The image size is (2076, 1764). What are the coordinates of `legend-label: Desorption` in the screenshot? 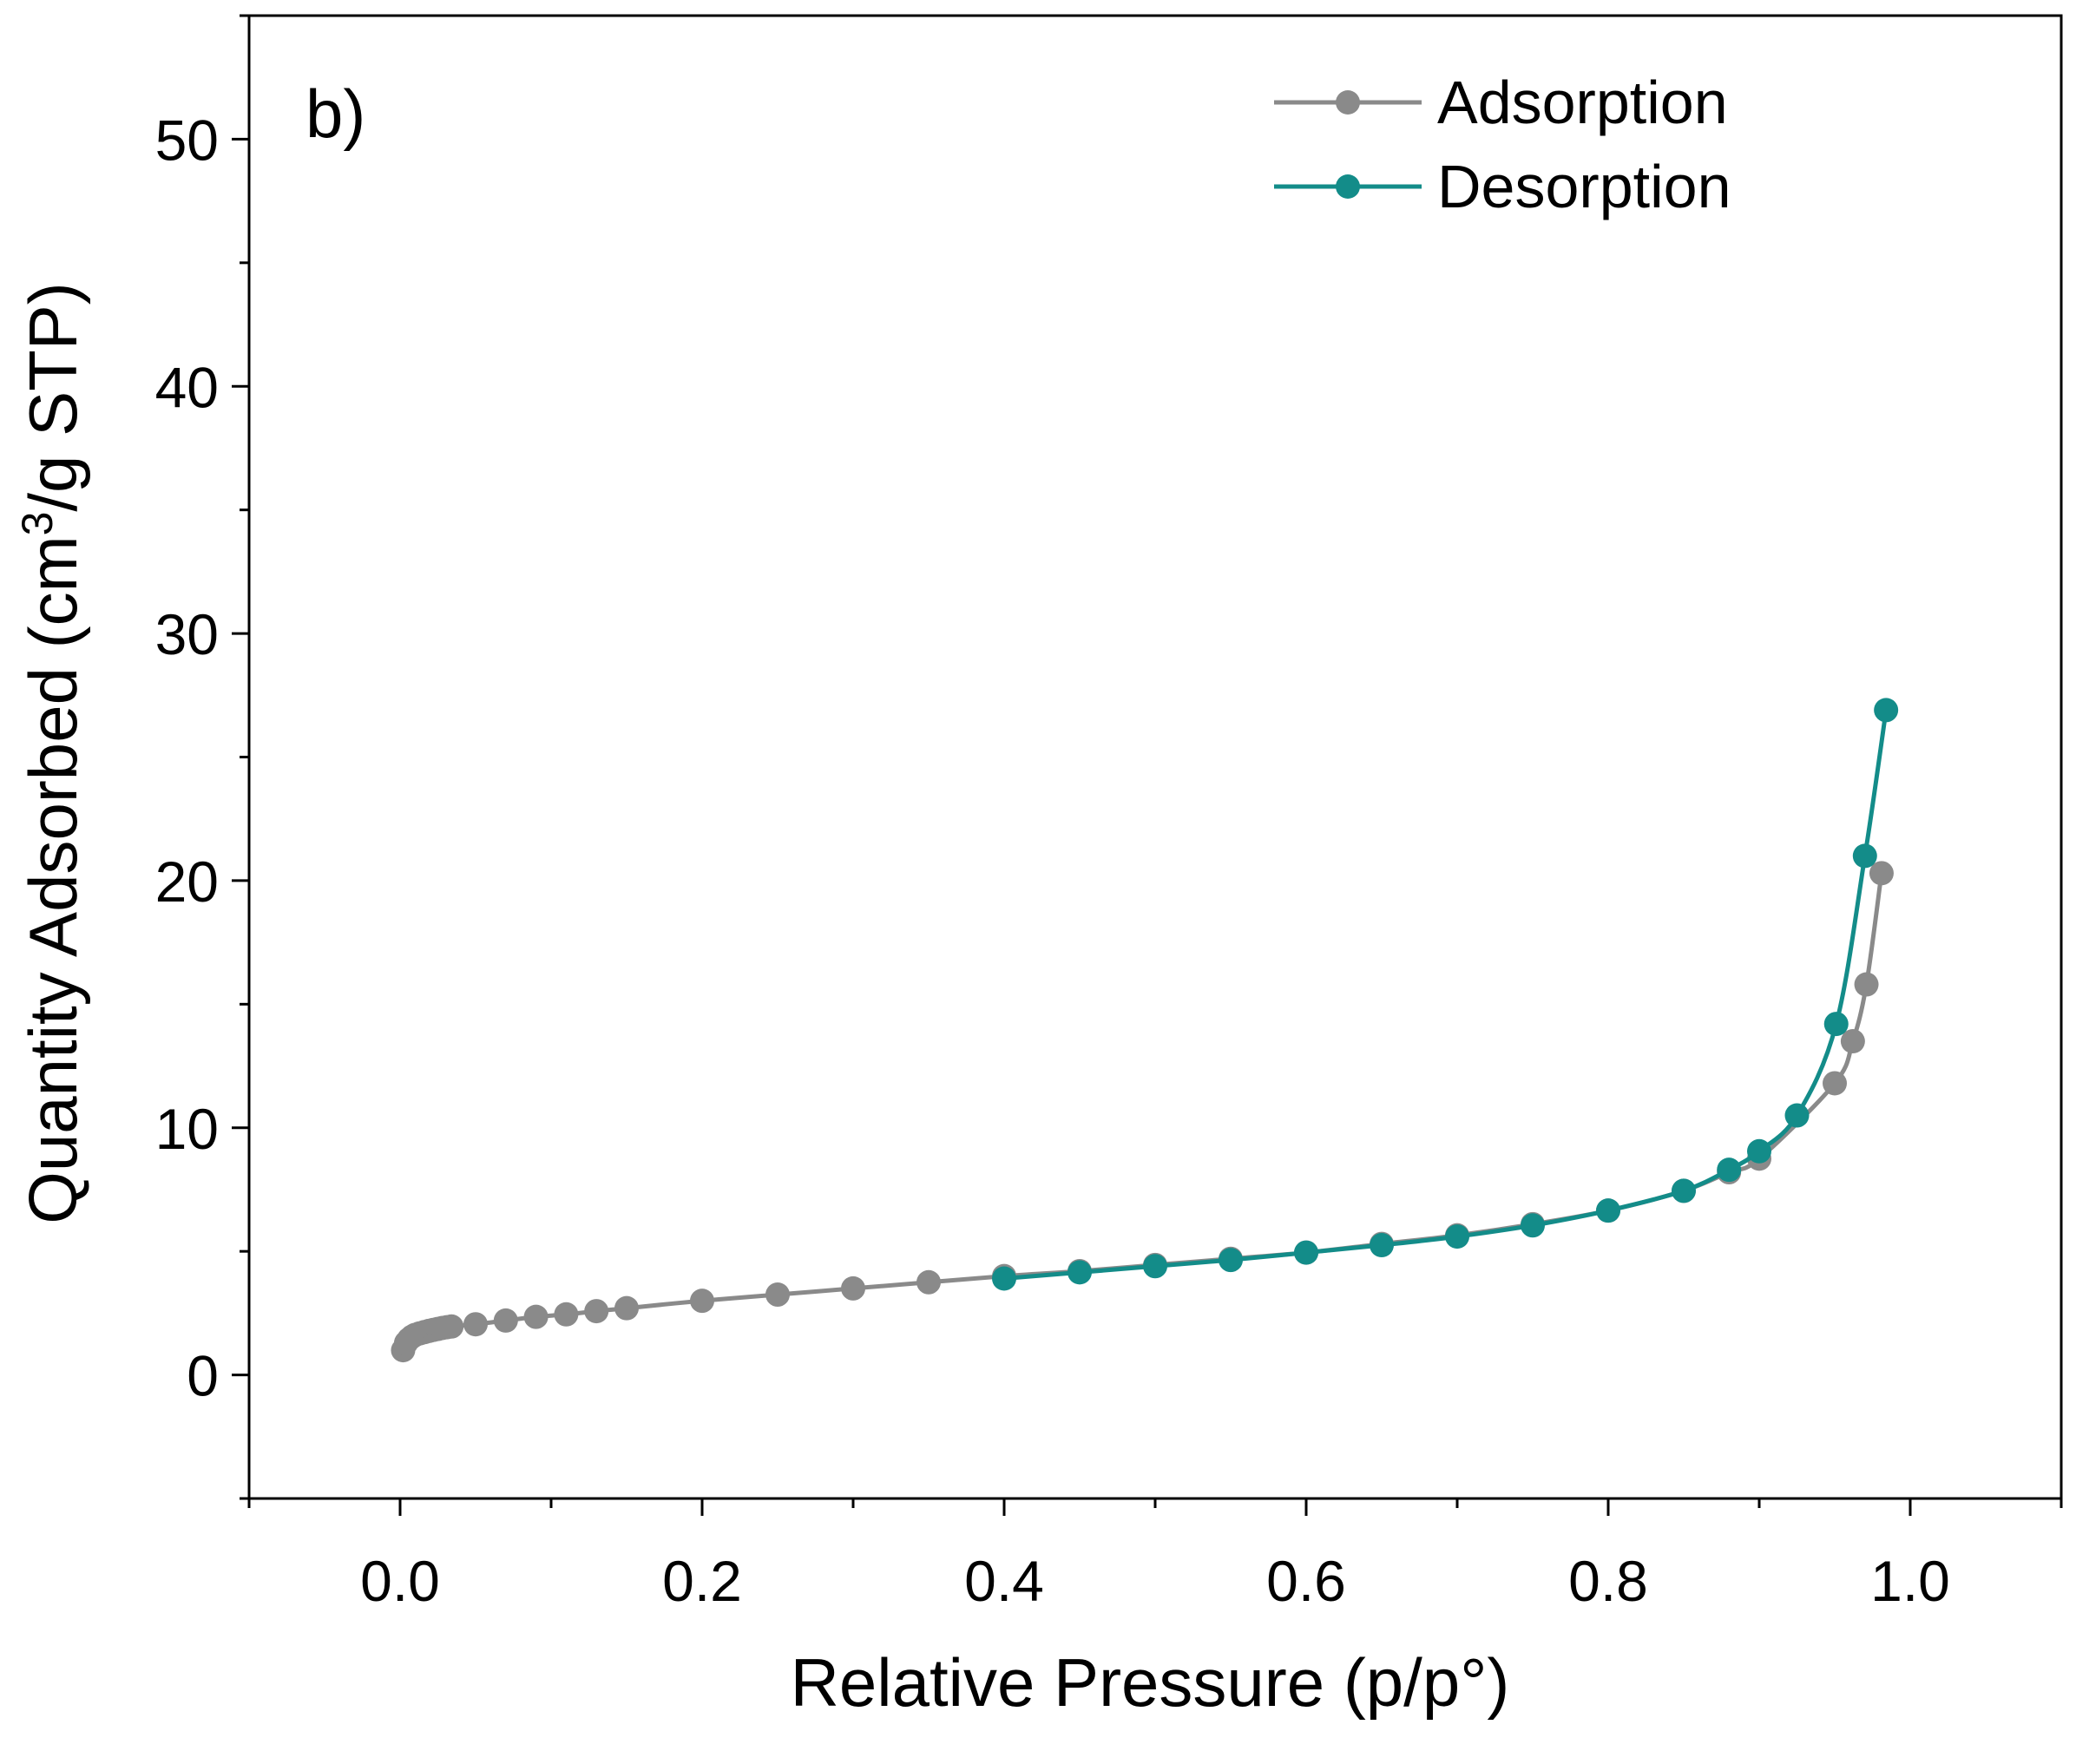 It's located at (1584, 186).